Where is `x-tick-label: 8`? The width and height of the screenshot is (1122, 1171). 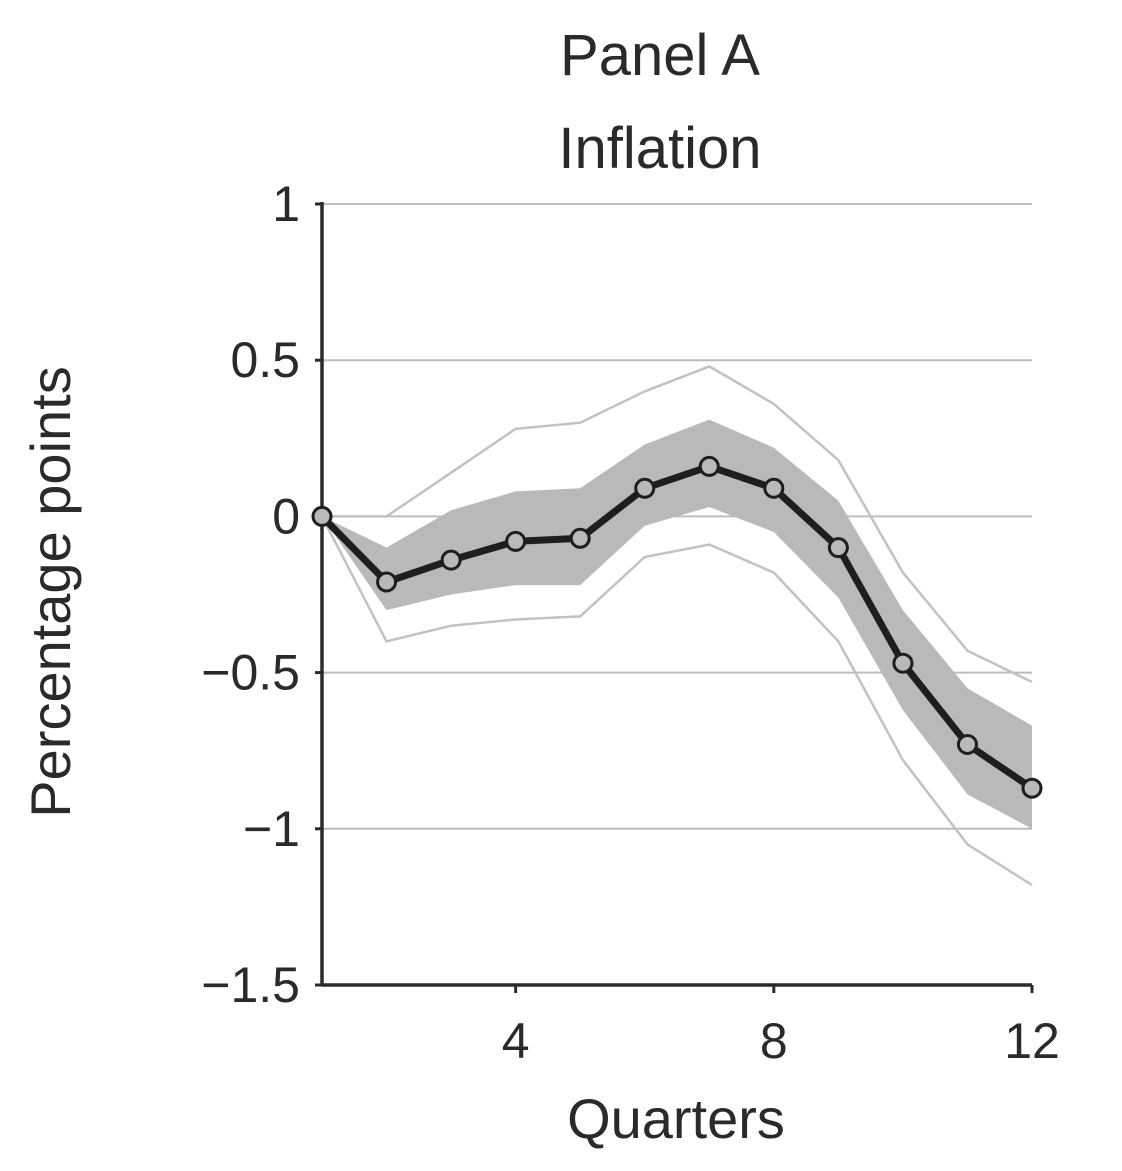
x-tick-label: 8 is located at coordinates (774, 1041).